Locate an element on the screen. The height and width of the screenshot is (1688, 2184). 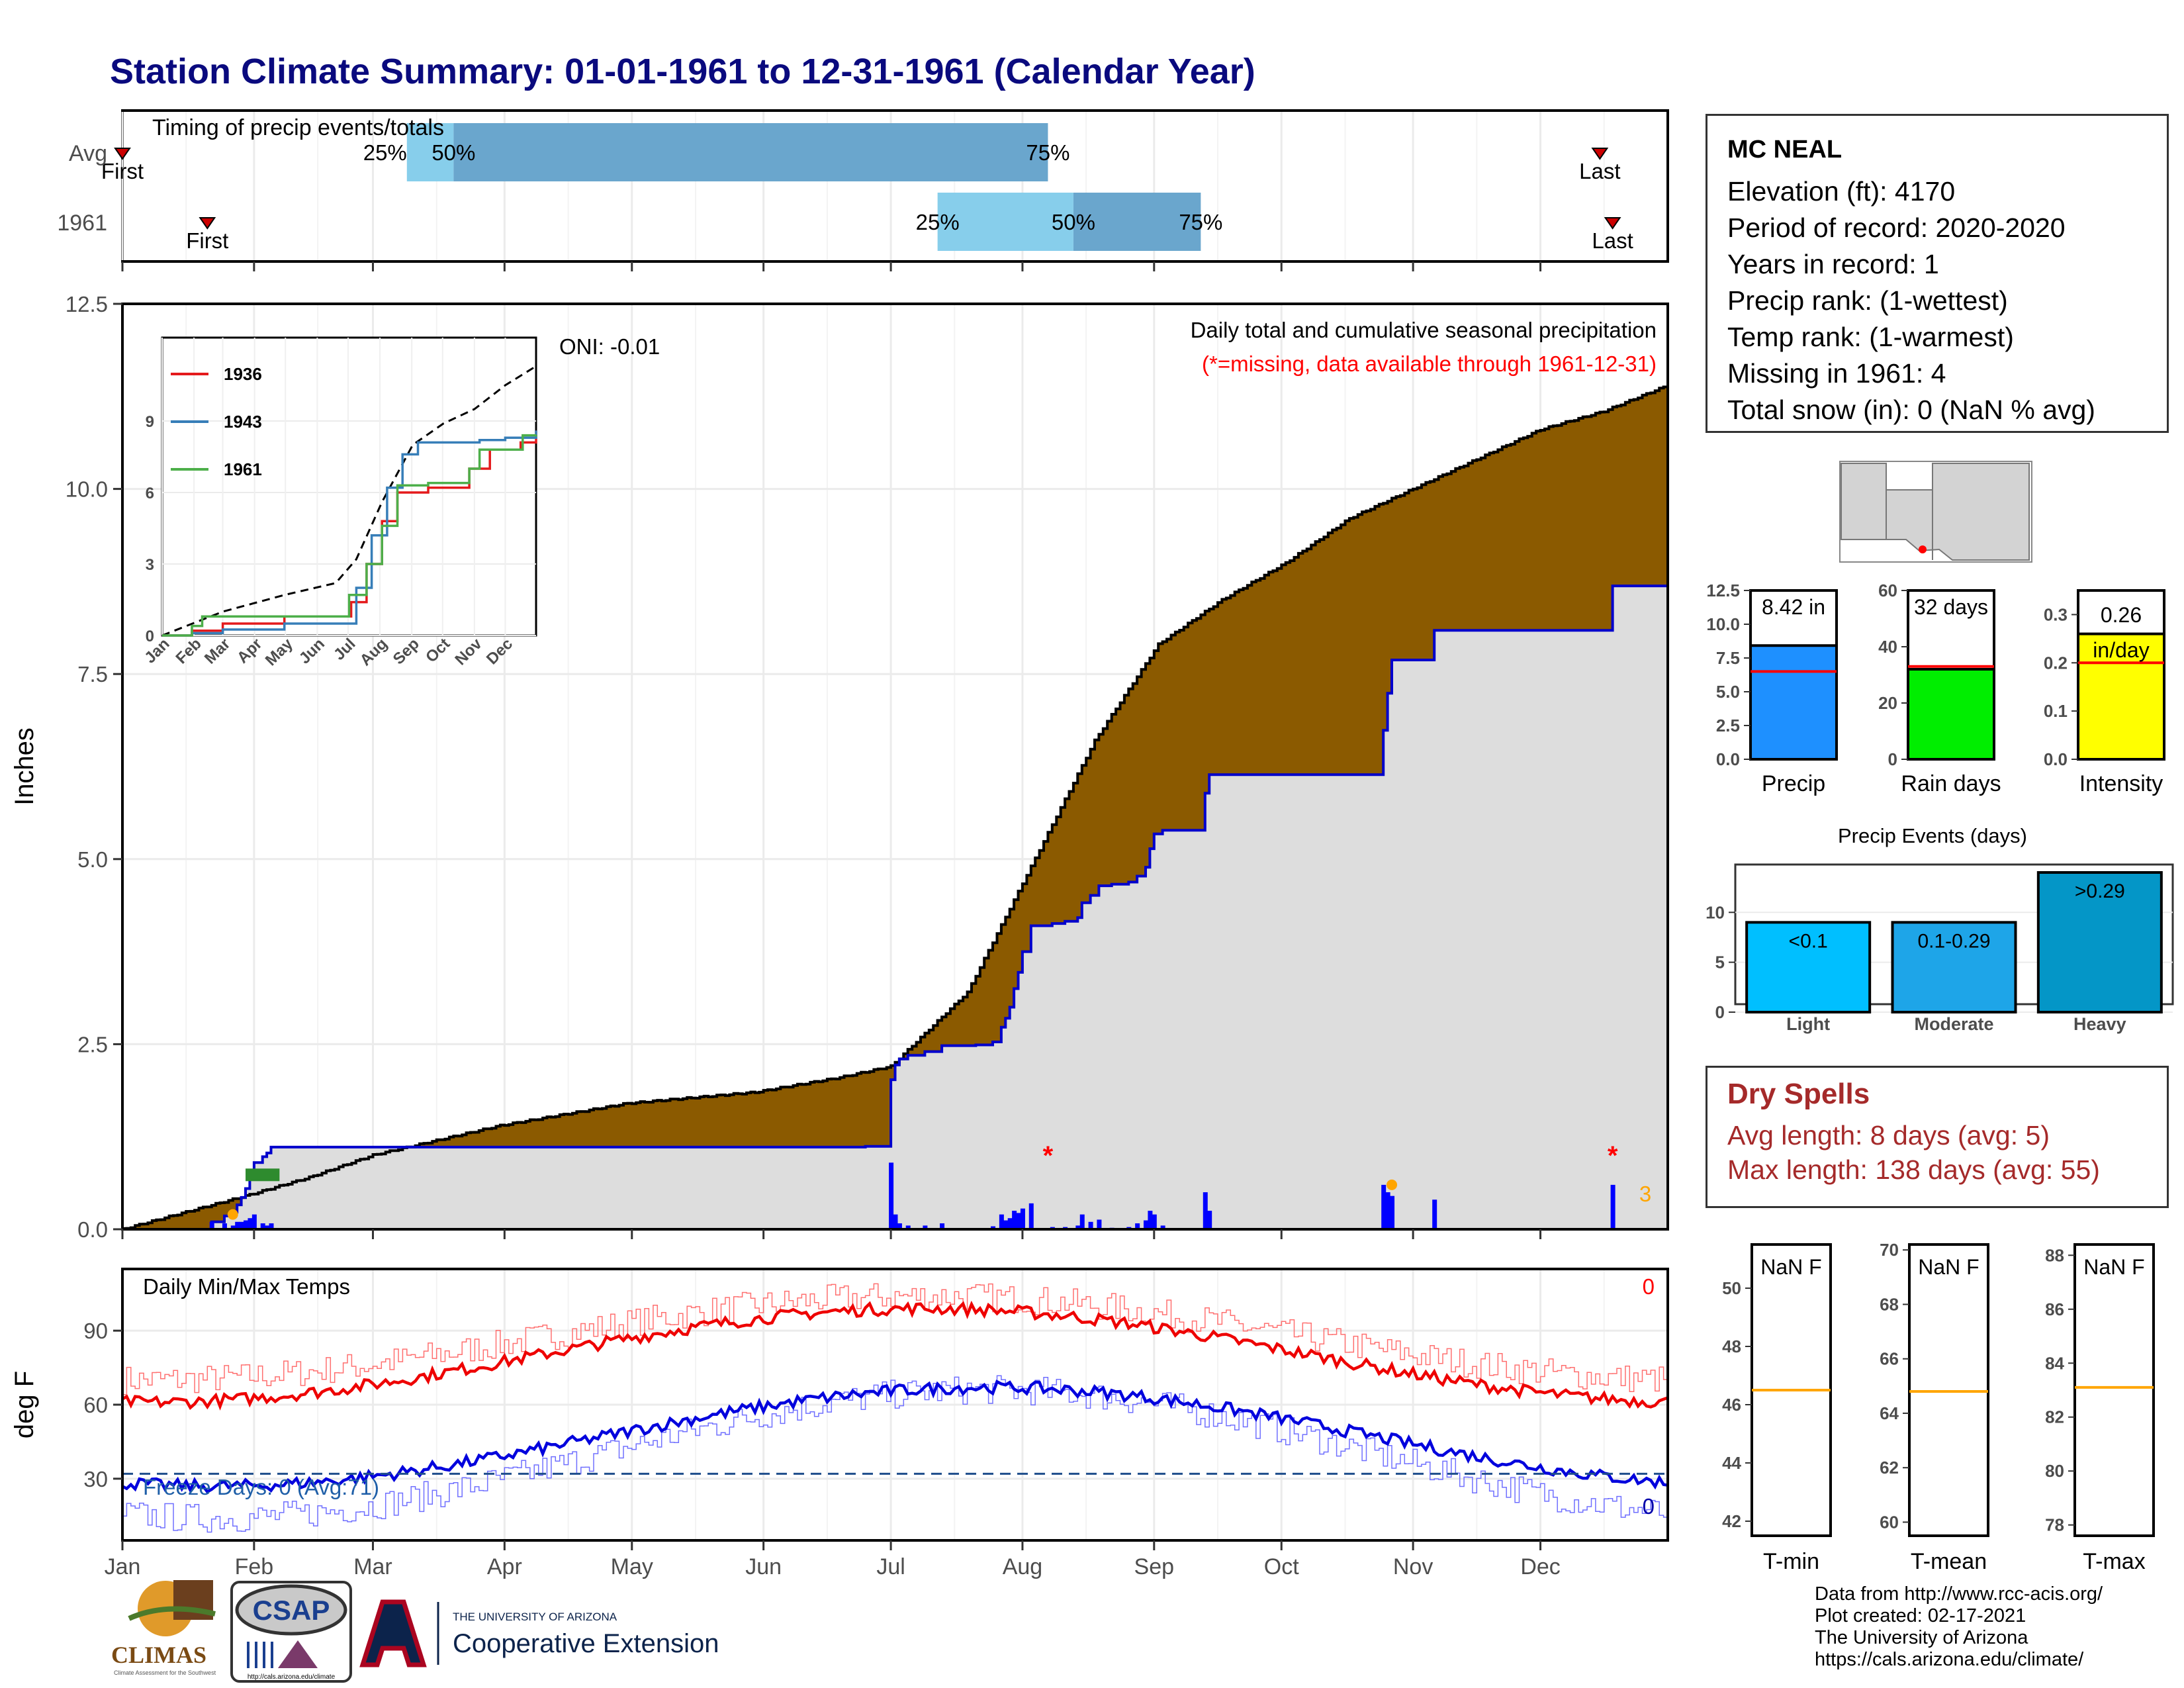
month-label: Mar is located at coordinates (372, 1566).